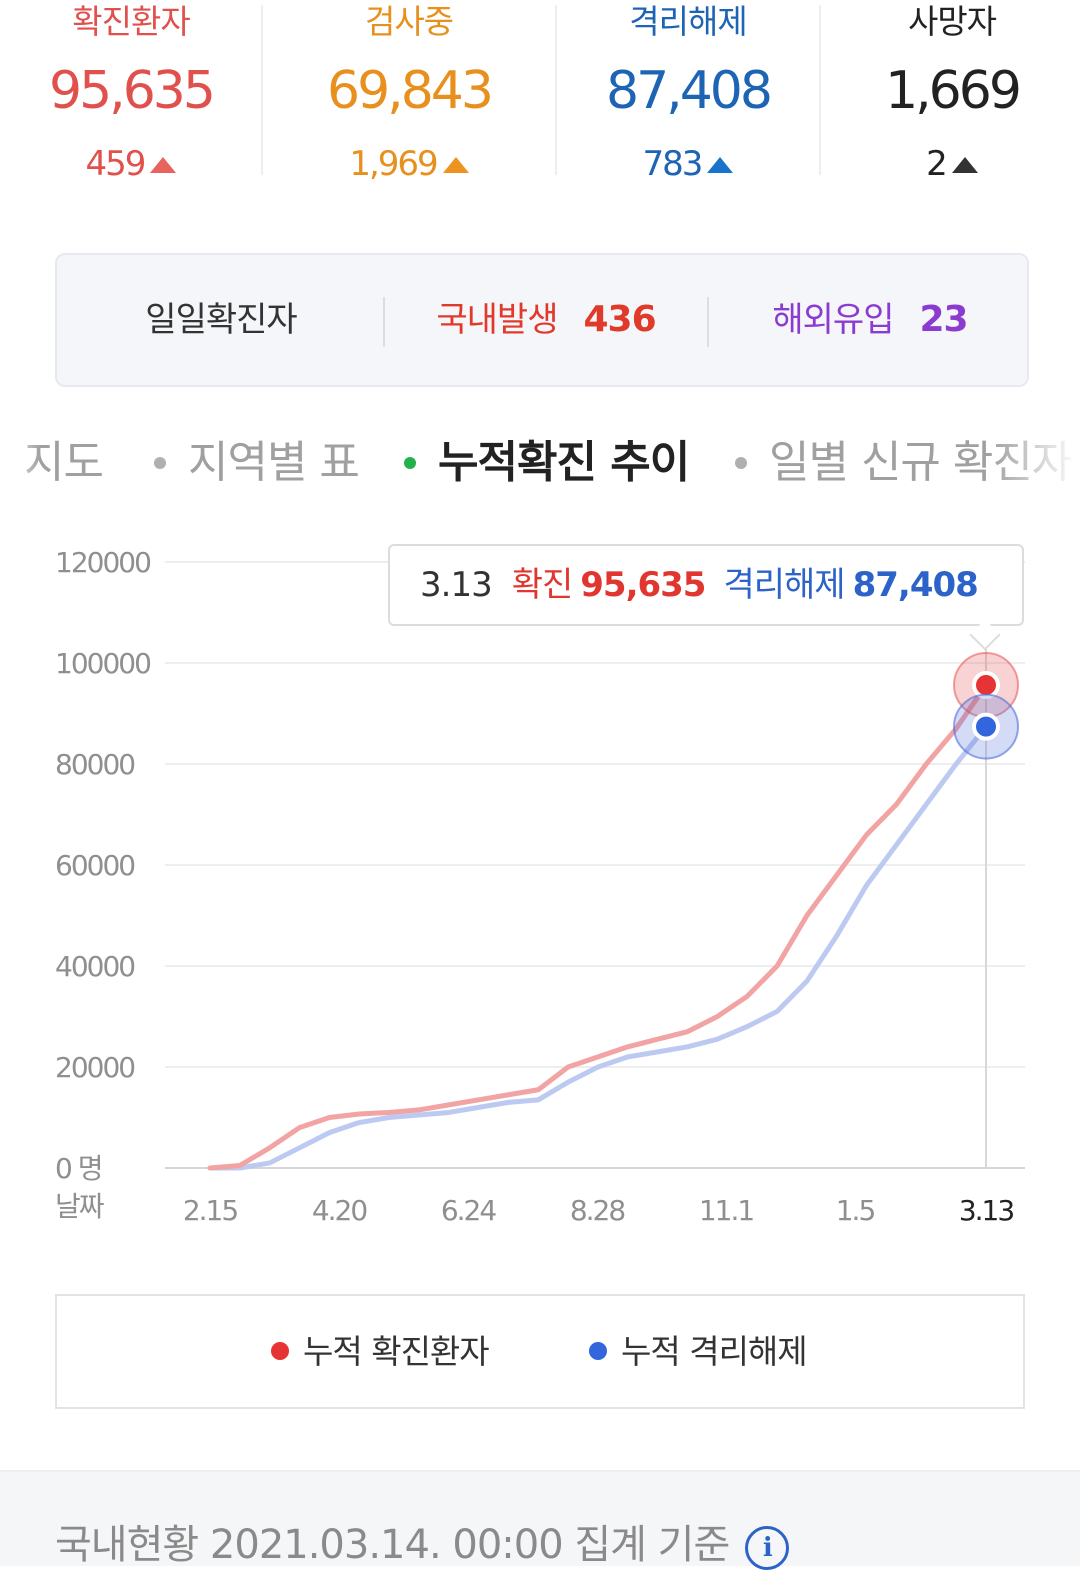 This screenshot has height=1570, width=1080. I want to click on y-tick-label: 100000, so click(102, 663).